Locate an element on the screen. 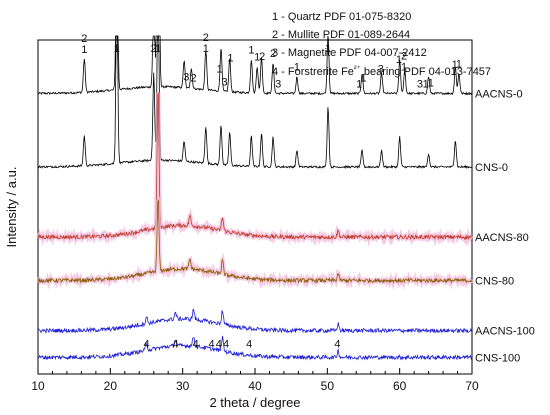 The image size is (550, 415). series-label-cns-100: CNS-100 is located at coordinates (497, 358).